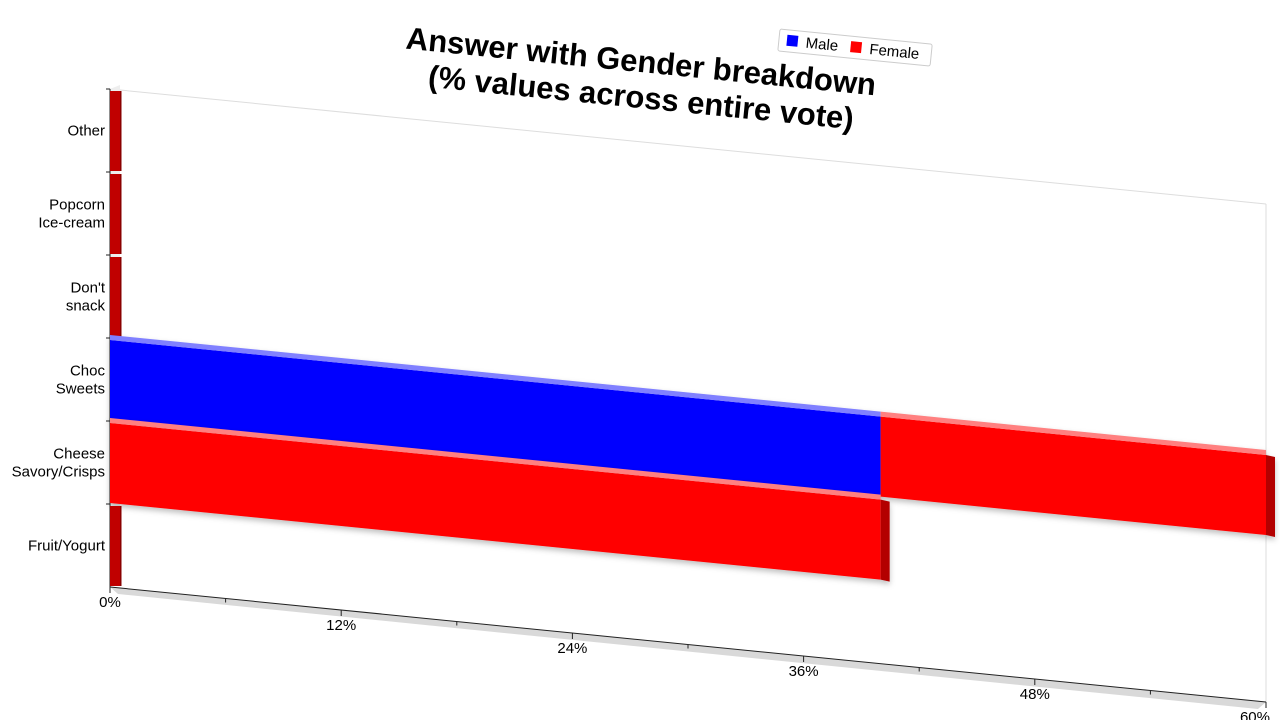 This screenshot has width=1280, height=720. Describe the element at coordinates (572, 648) in the screenshot. I see `x-tick-label: 24%` at that location.